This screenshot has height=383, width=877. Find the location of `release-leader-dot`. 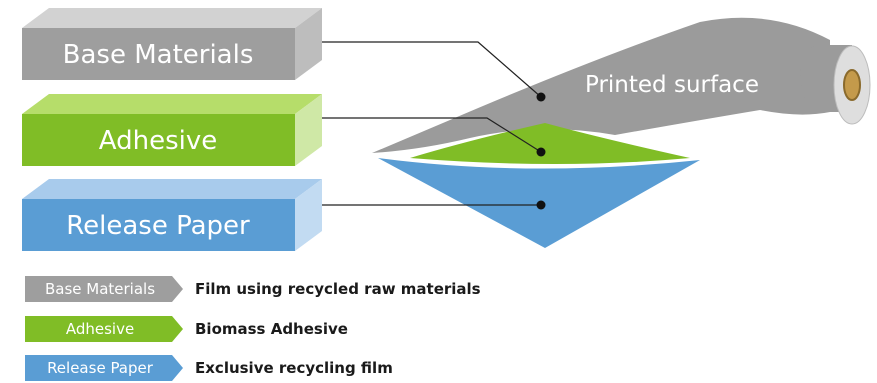

release-leader-dot is located at coordinates (541, 205).